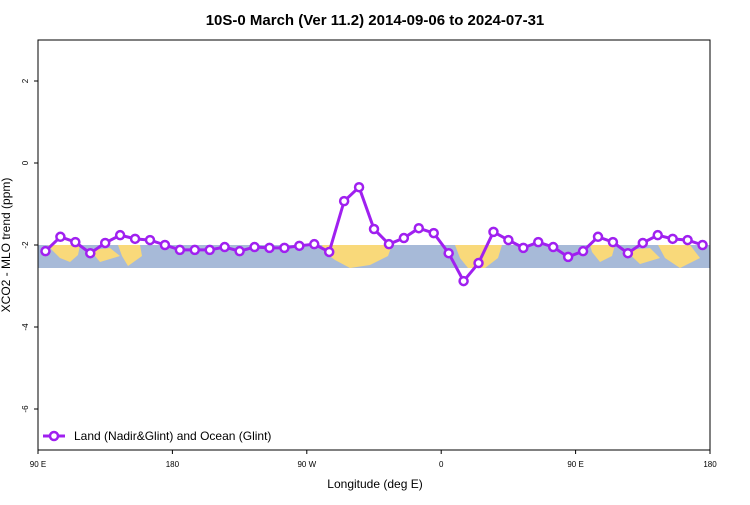 The width and height of the screenshot is (750, 505). Describe the element at coordinates (25, 80) in the screenshot. I see `y-tick-label: 2` at that location.